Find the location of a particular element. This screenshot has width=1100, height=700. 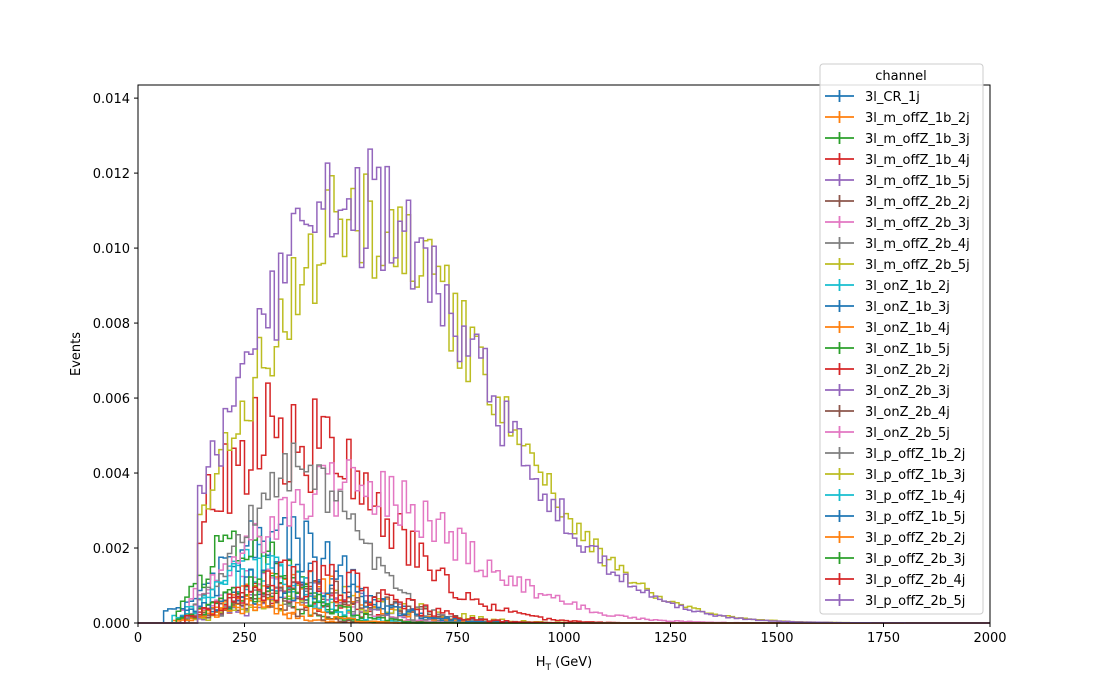

legend-item-3l_p_offZ_1b_4j: 3l_p_offZ_1b_4j is located at coordinates (895, 496).